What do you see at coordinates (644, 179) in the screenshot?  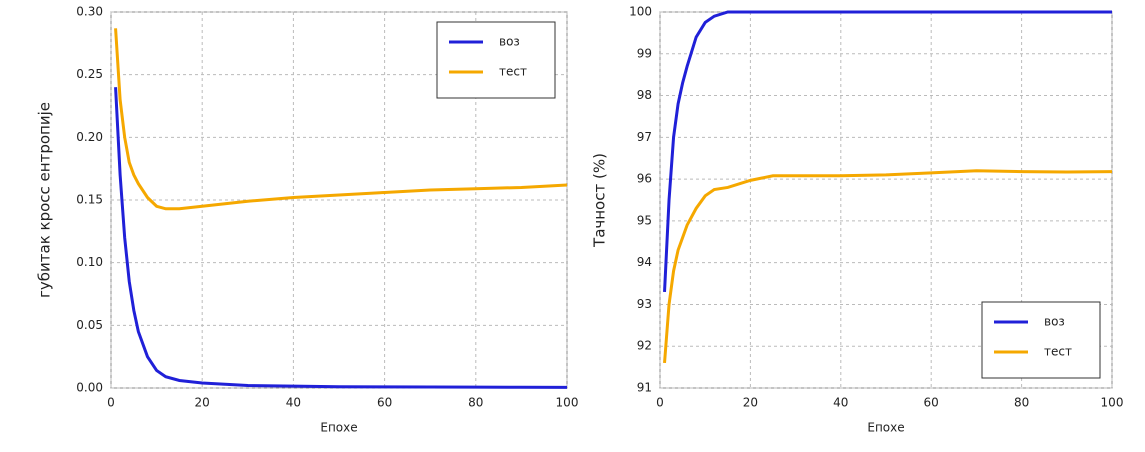 I see `y-tick-label: 96` at bounding box center [644, 179].